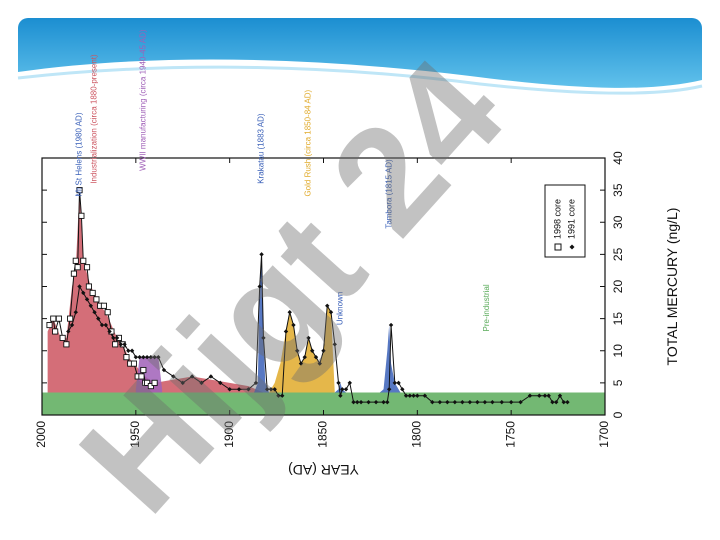  Describe the element at coordinates (558, 247) in the screenshot. I see `legend-marker-square` at that location.